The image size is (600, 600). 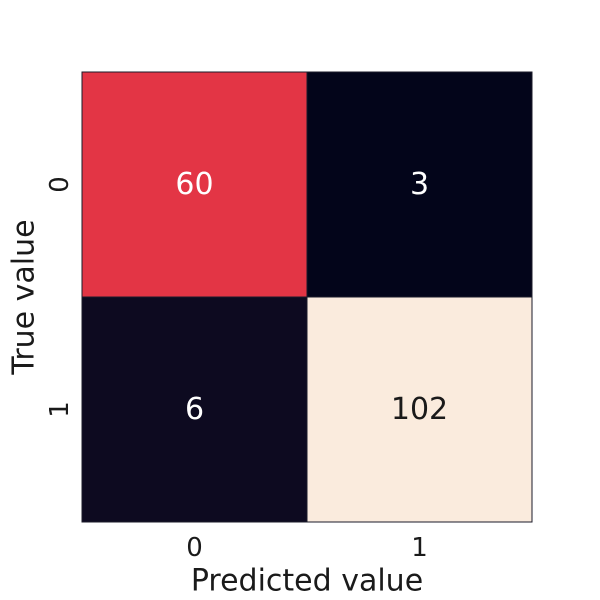 I want to click on y-tick-label-1: 1, so click(x=60, y=409).